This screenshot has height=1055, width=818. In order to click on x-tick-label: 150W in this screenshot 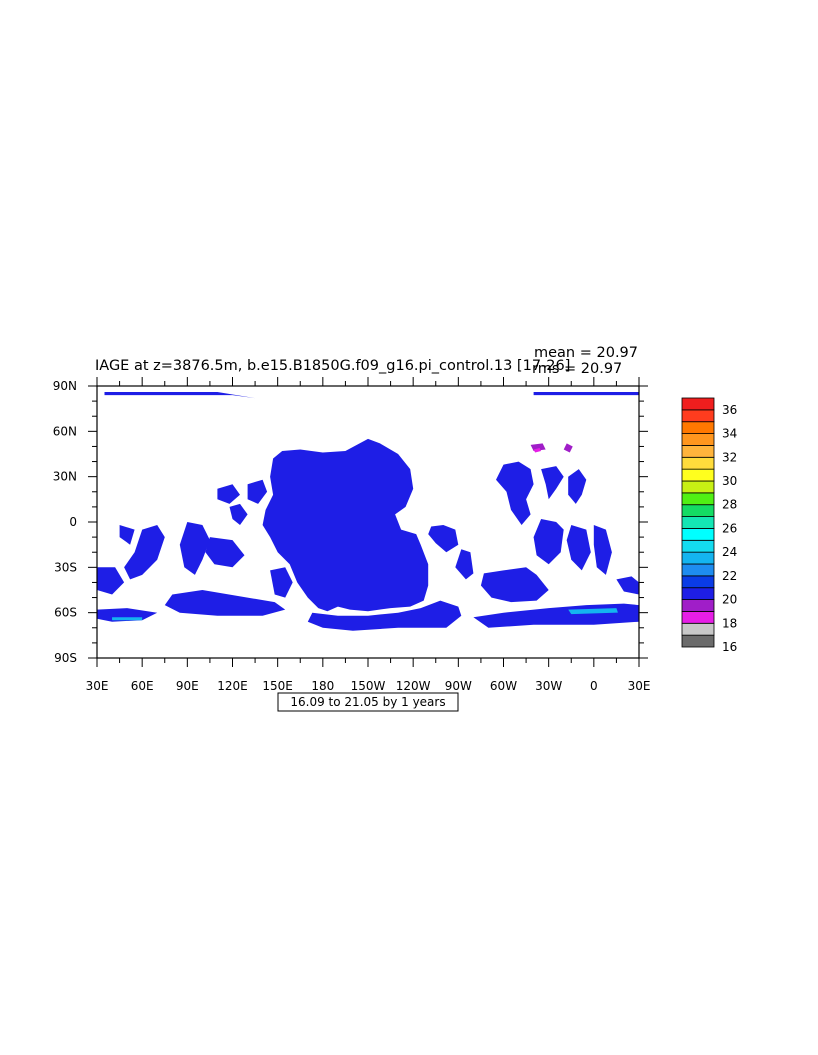, I will do `click(368, 686)`.